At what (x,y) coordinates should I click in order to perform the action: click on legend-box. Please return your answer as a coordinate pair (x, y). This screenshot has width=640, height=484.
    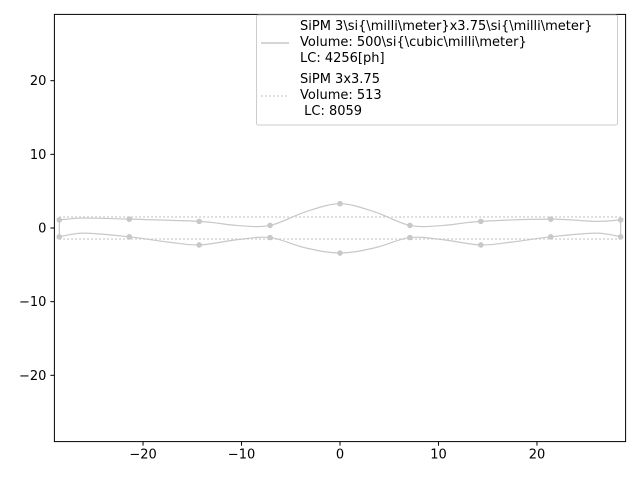
    Looking at the image, I should click on (437, 70).